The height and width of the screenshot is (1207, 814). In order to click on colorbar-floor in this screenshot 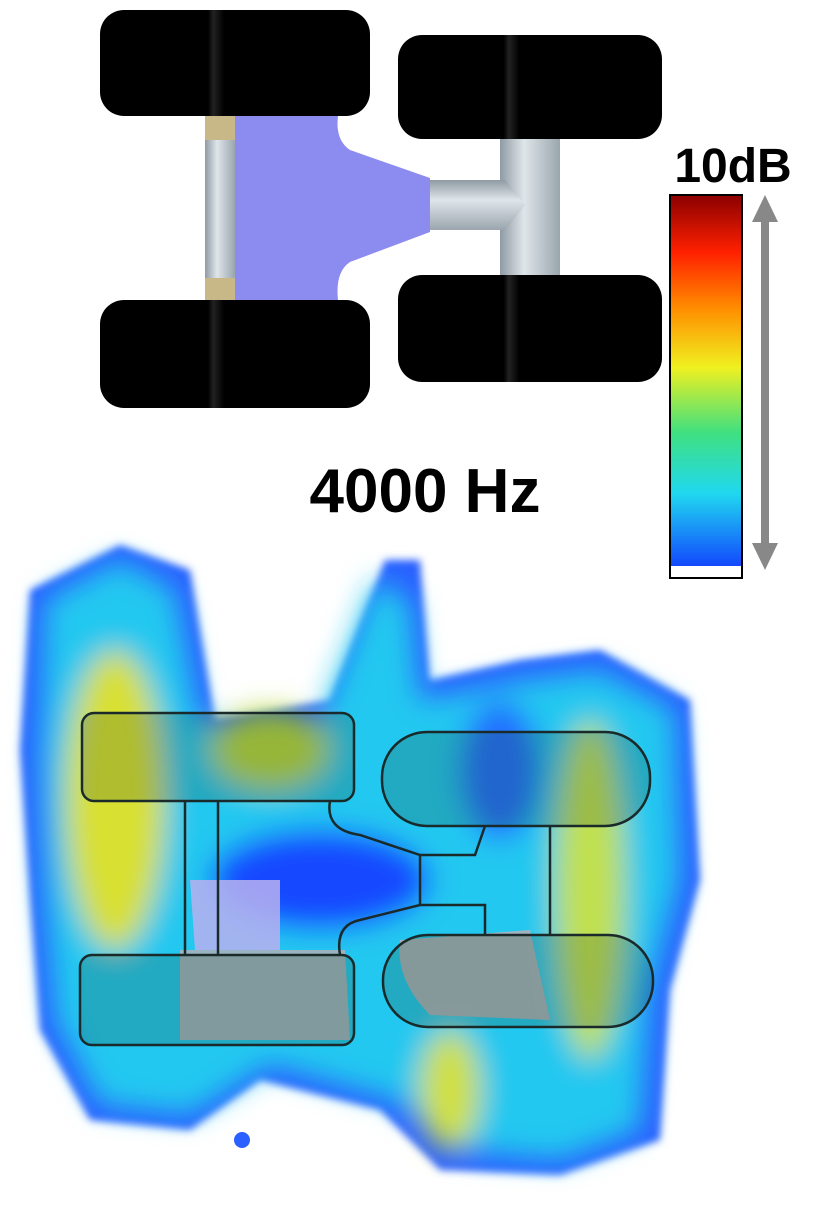, I will do `click(706, 571)`.